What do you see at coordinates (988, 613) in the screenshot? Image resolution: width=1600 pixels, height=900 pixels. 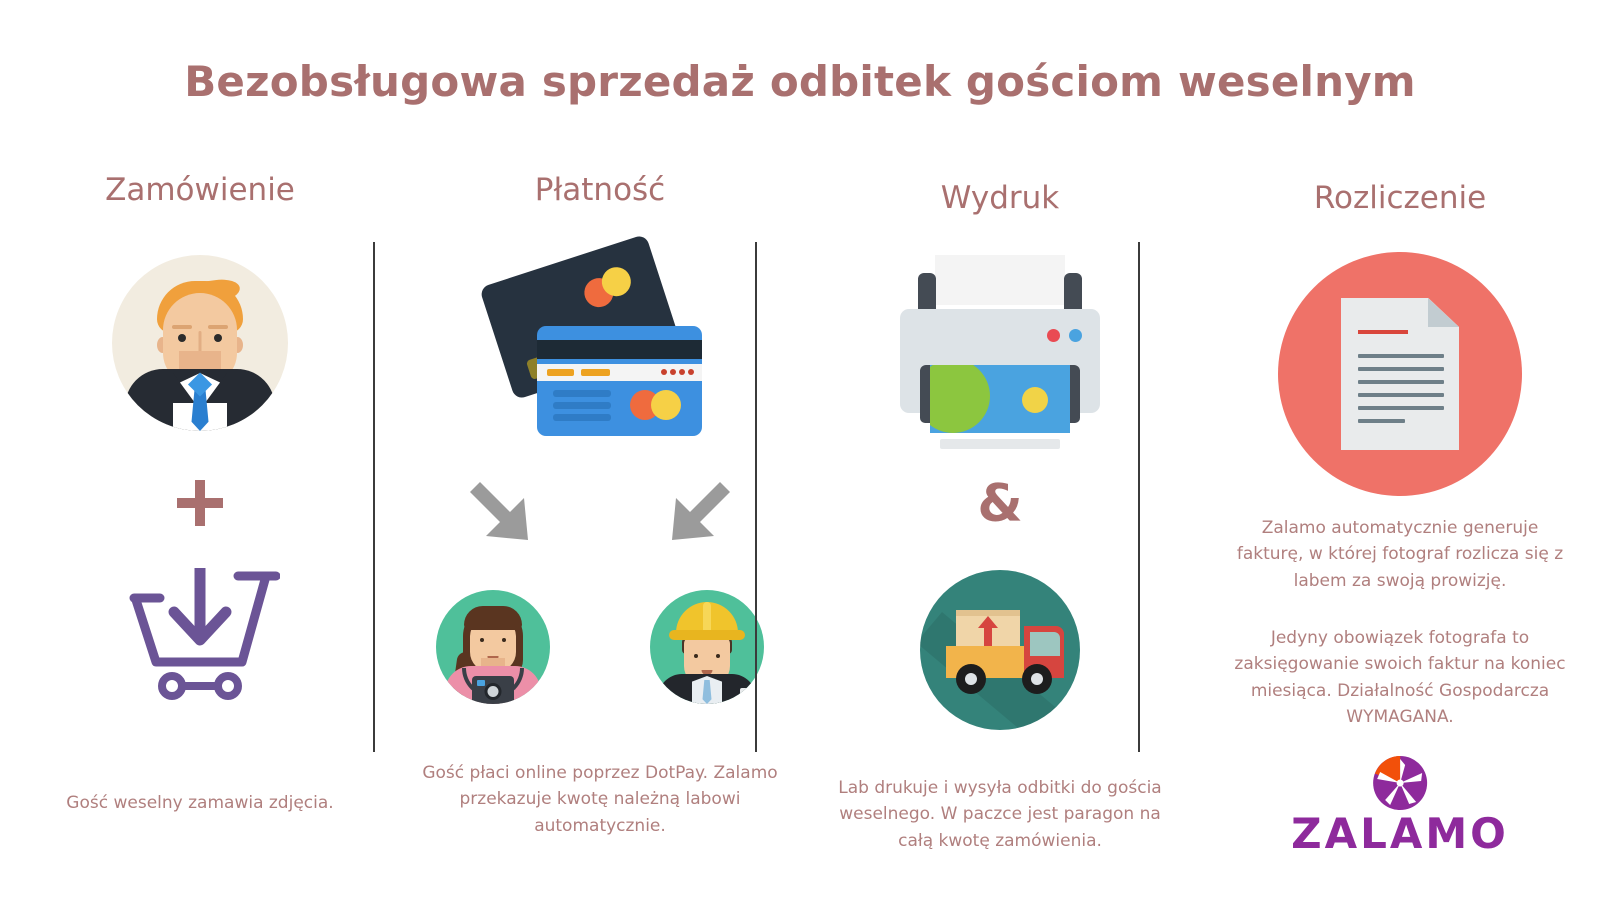 I see `package-box-top` at bounding box center [988, 613].